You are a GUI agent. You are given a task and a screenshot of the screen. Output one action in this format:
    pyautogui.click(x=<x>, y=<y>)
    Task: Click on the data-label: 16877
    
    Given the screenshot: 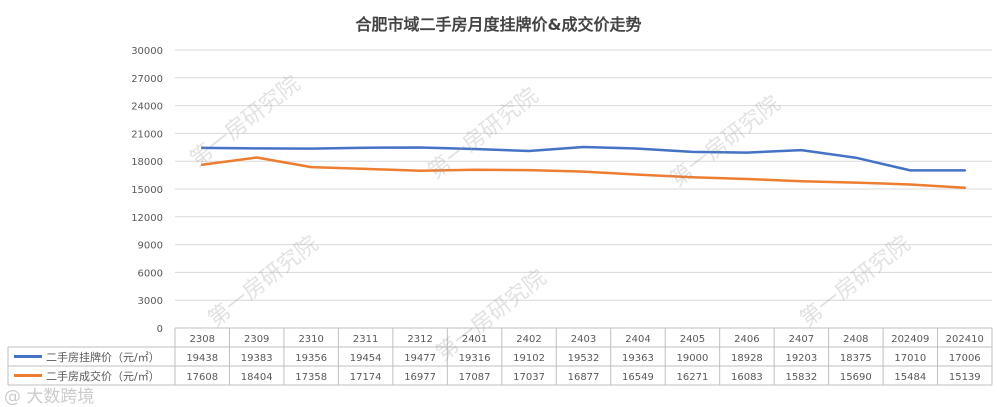 What is the action you would take?
    pyautogui.click(x=584, y=377)
    